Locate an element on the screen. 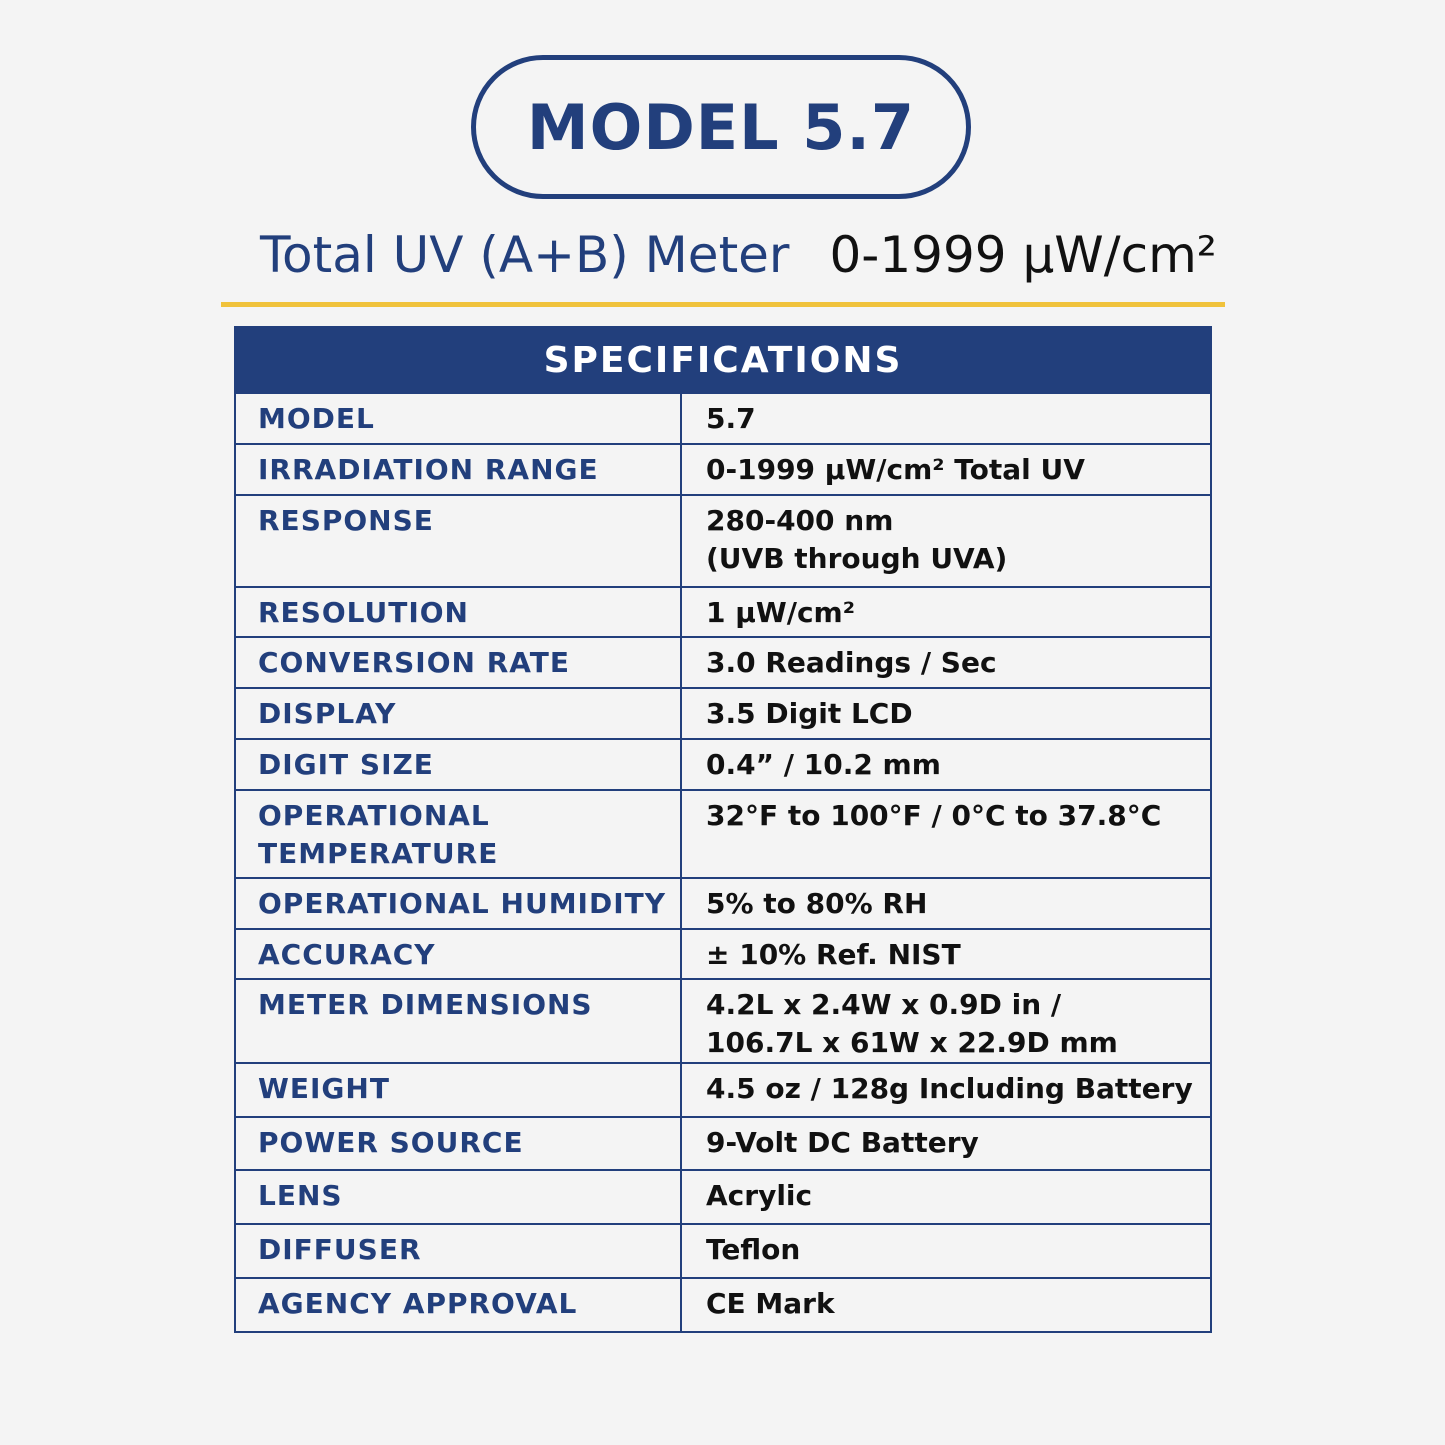 This screenshot has width=1445, height=1445. table-row: IRRADIATION RANGE 0-1999 µW/cm² Total UV is located at coordinates (723, 468).